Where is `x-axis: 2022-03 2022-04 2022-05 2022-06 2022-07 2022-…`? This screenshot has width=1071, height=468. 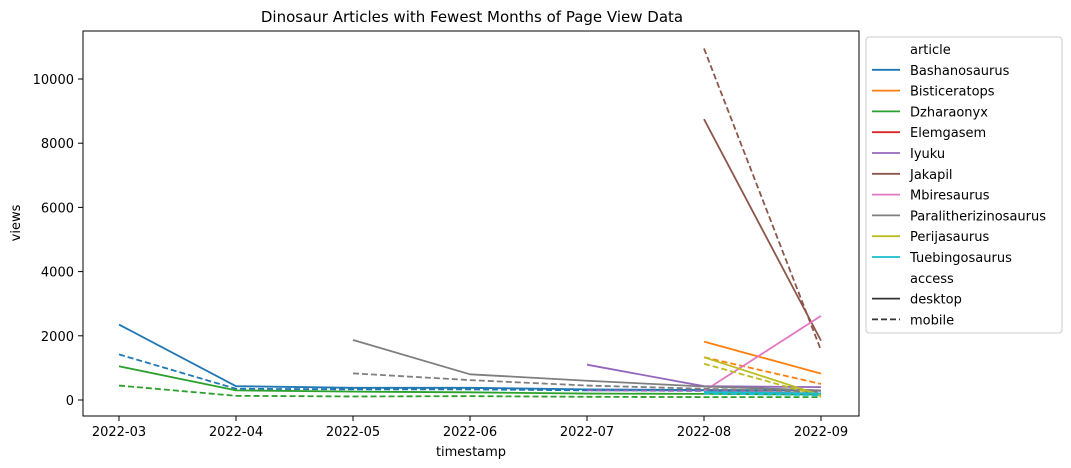 x-axis: 2022-03 2022-04 2022-05 2022-06 2022-07 2022-… is located at coordinates (470, 428).